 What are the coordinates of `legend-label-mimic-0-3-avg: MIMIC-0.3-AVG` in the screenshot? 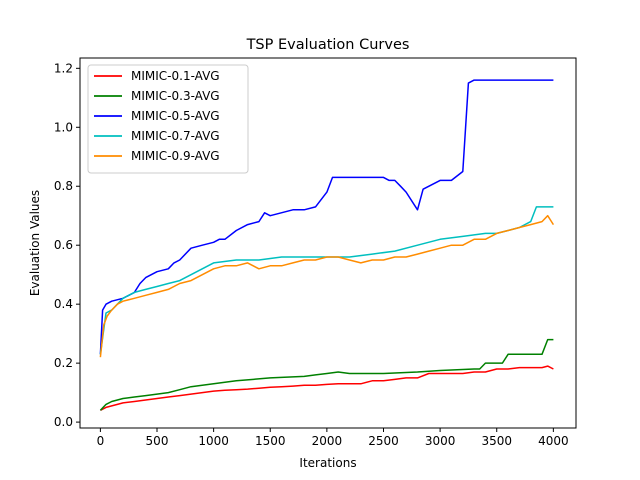 It's located at (175, 96).